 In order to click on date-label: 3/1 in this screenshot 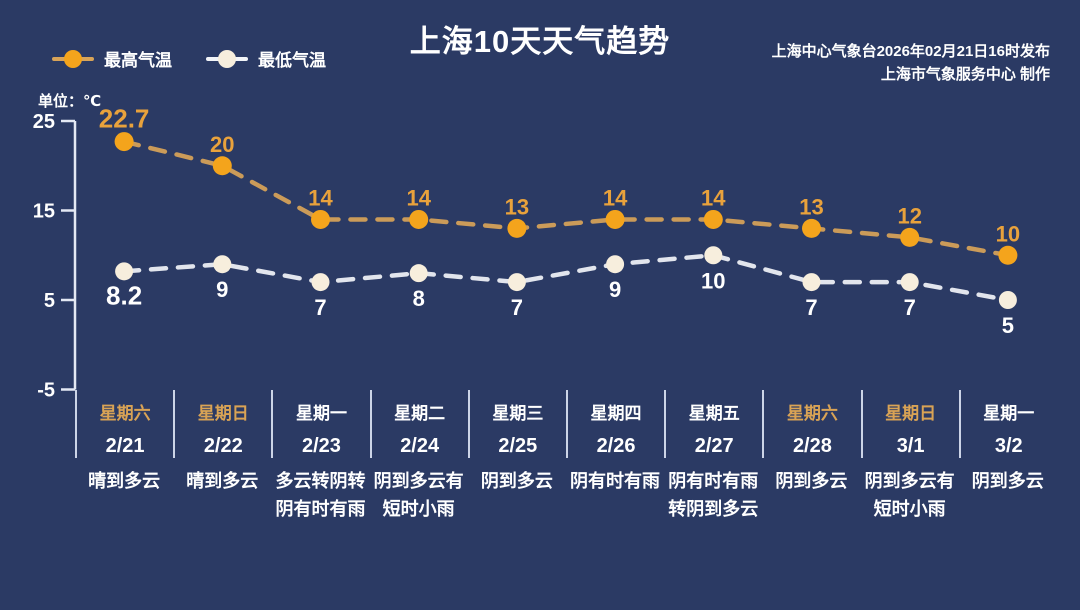, I will do `click(910, 446)`.